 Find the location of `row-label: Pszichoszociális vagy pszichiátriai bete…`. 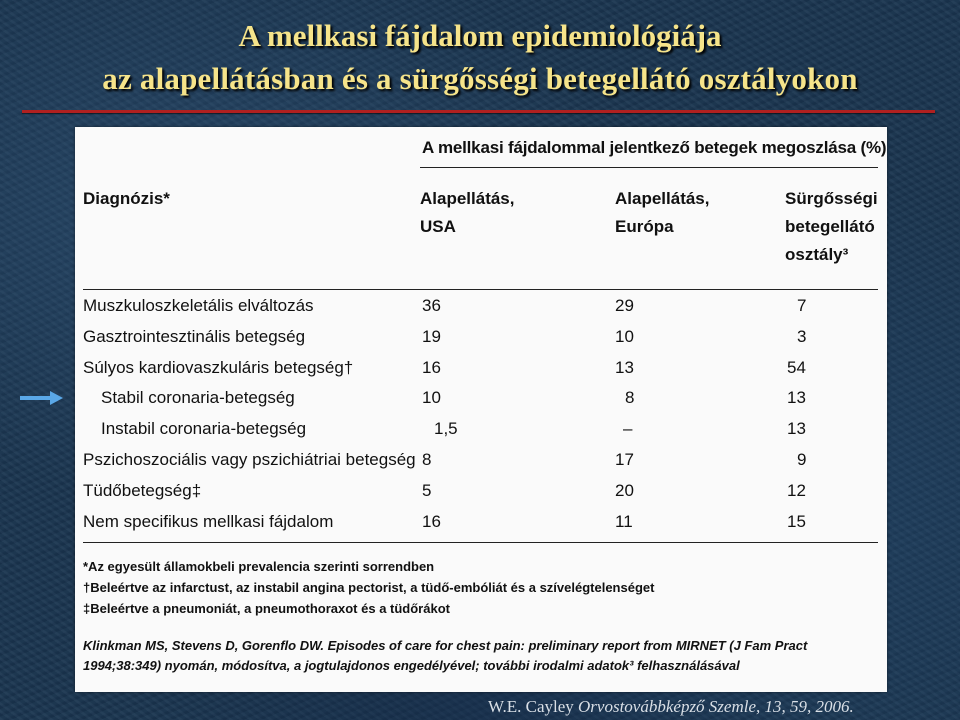

row-label: Pszichoszociális vagy pszichiátriai bete… is located at coordinates (249, 459).